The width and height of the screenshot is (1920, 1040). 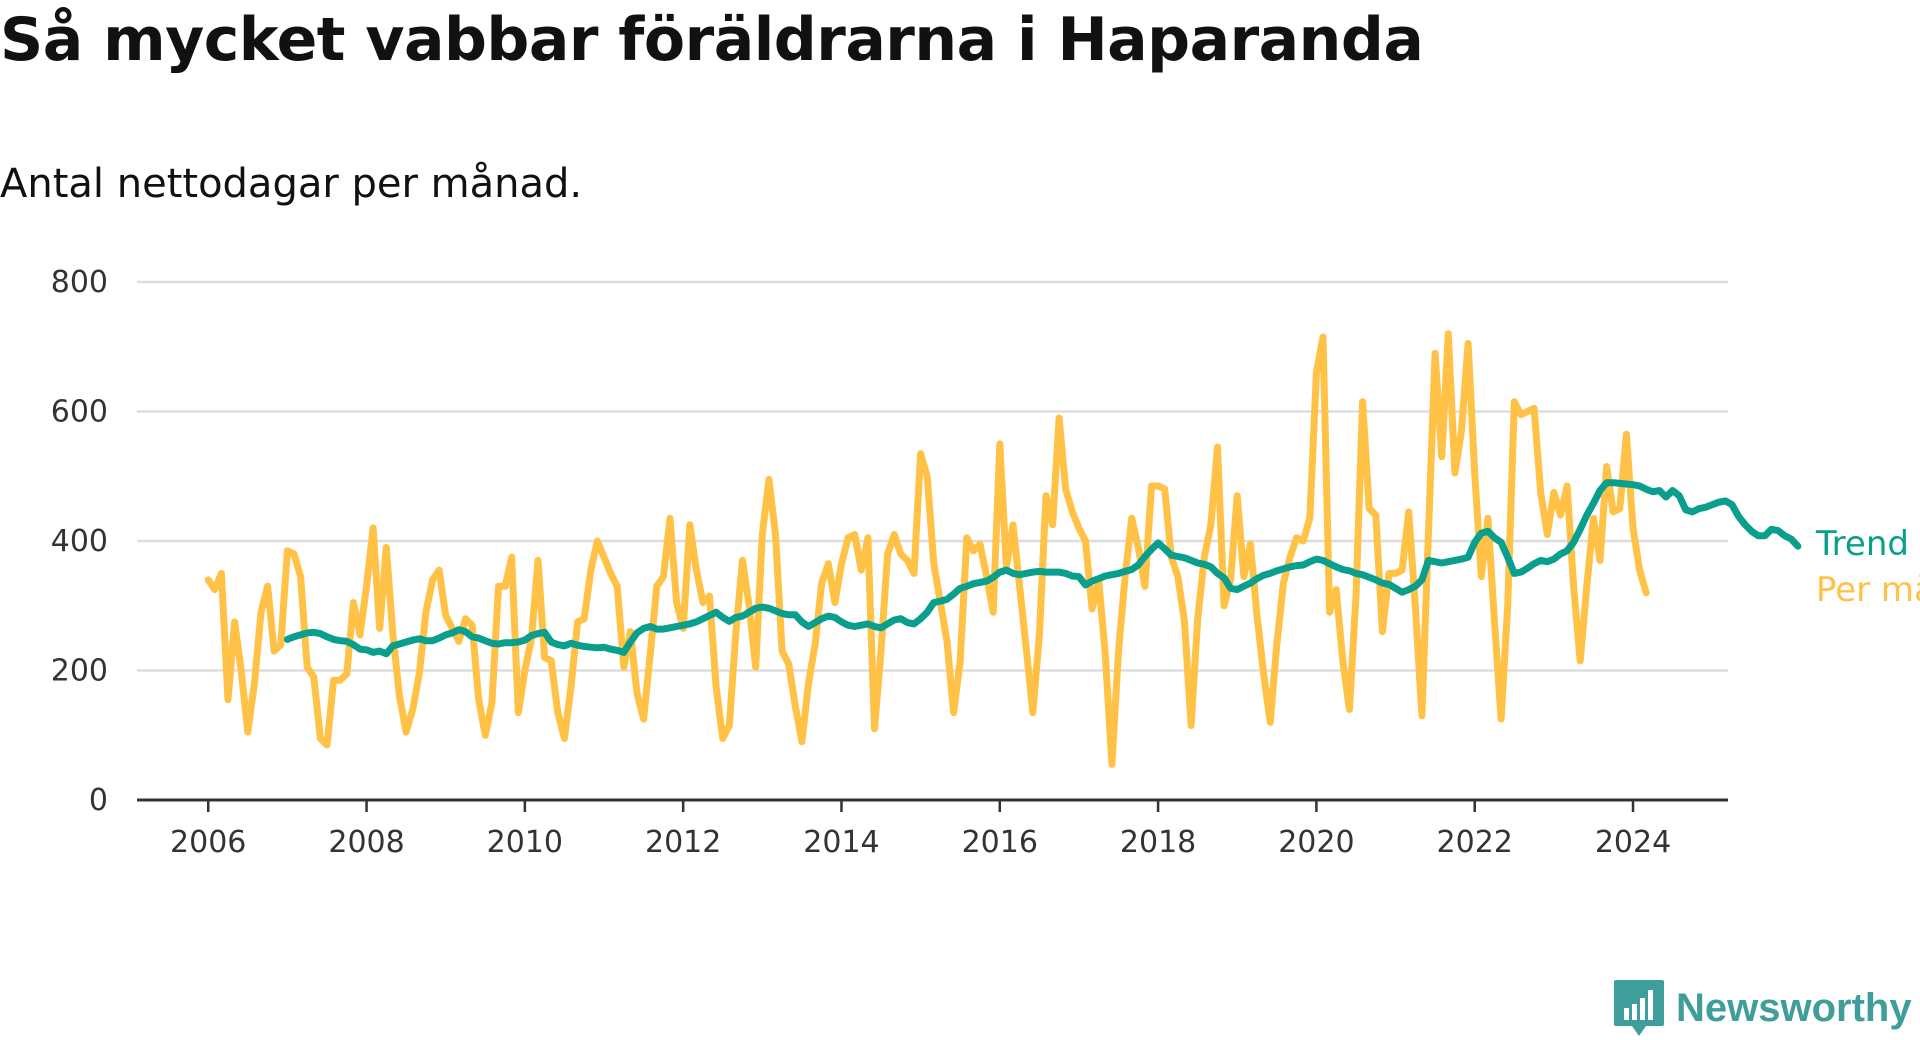 What do you see at coordinates (920, 830) in the screenshot?
I see `x-axis-ticks: 2006 2008 2010 2012 2014 2016 2018 2020 2022 2024` at bounding box center [920, 830].